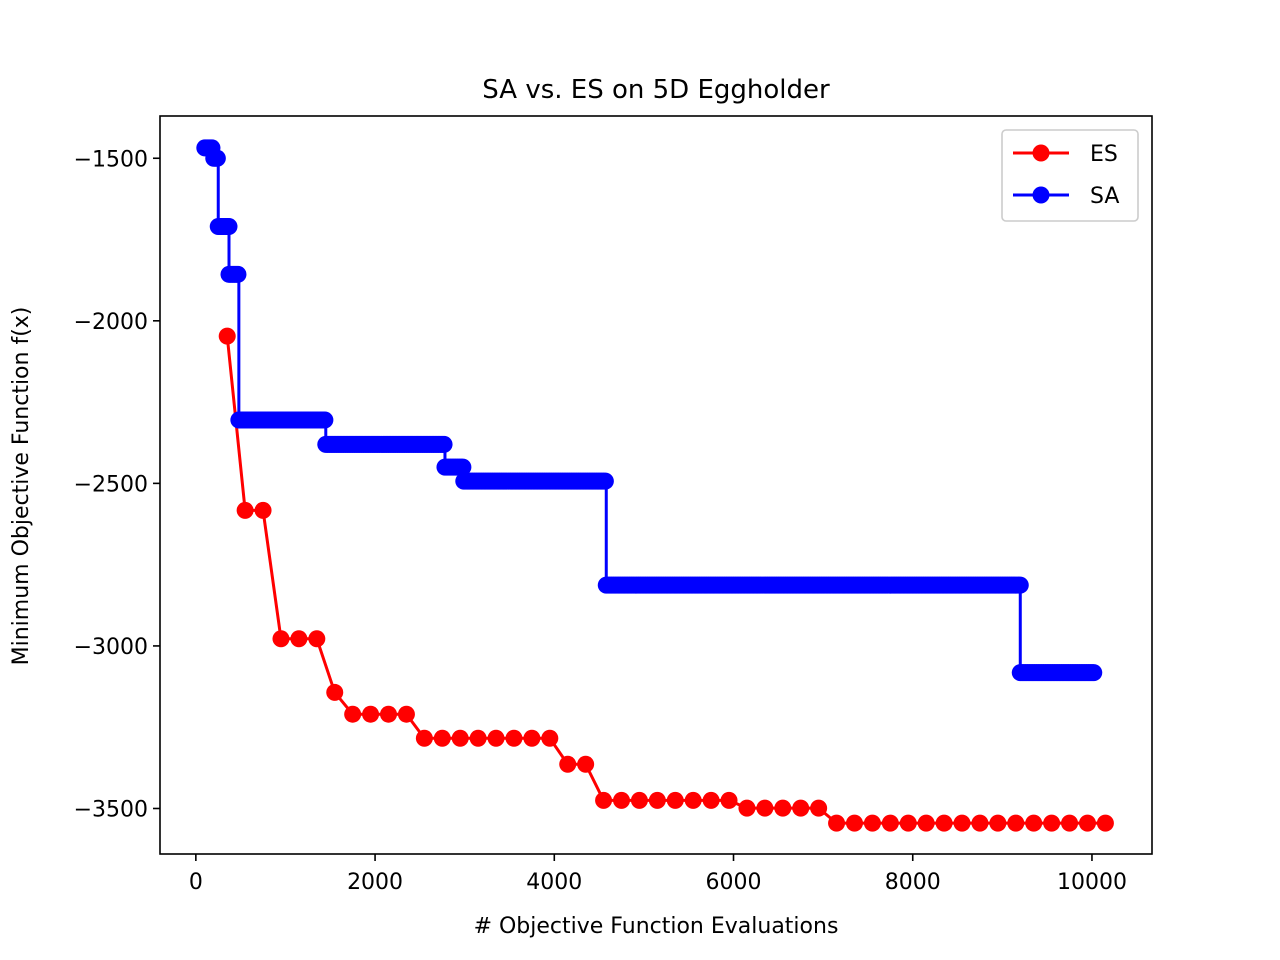 The height and width of the screenshot is (960, 1280). I want to click on y-tick-label: −2500, so click(111, 484).